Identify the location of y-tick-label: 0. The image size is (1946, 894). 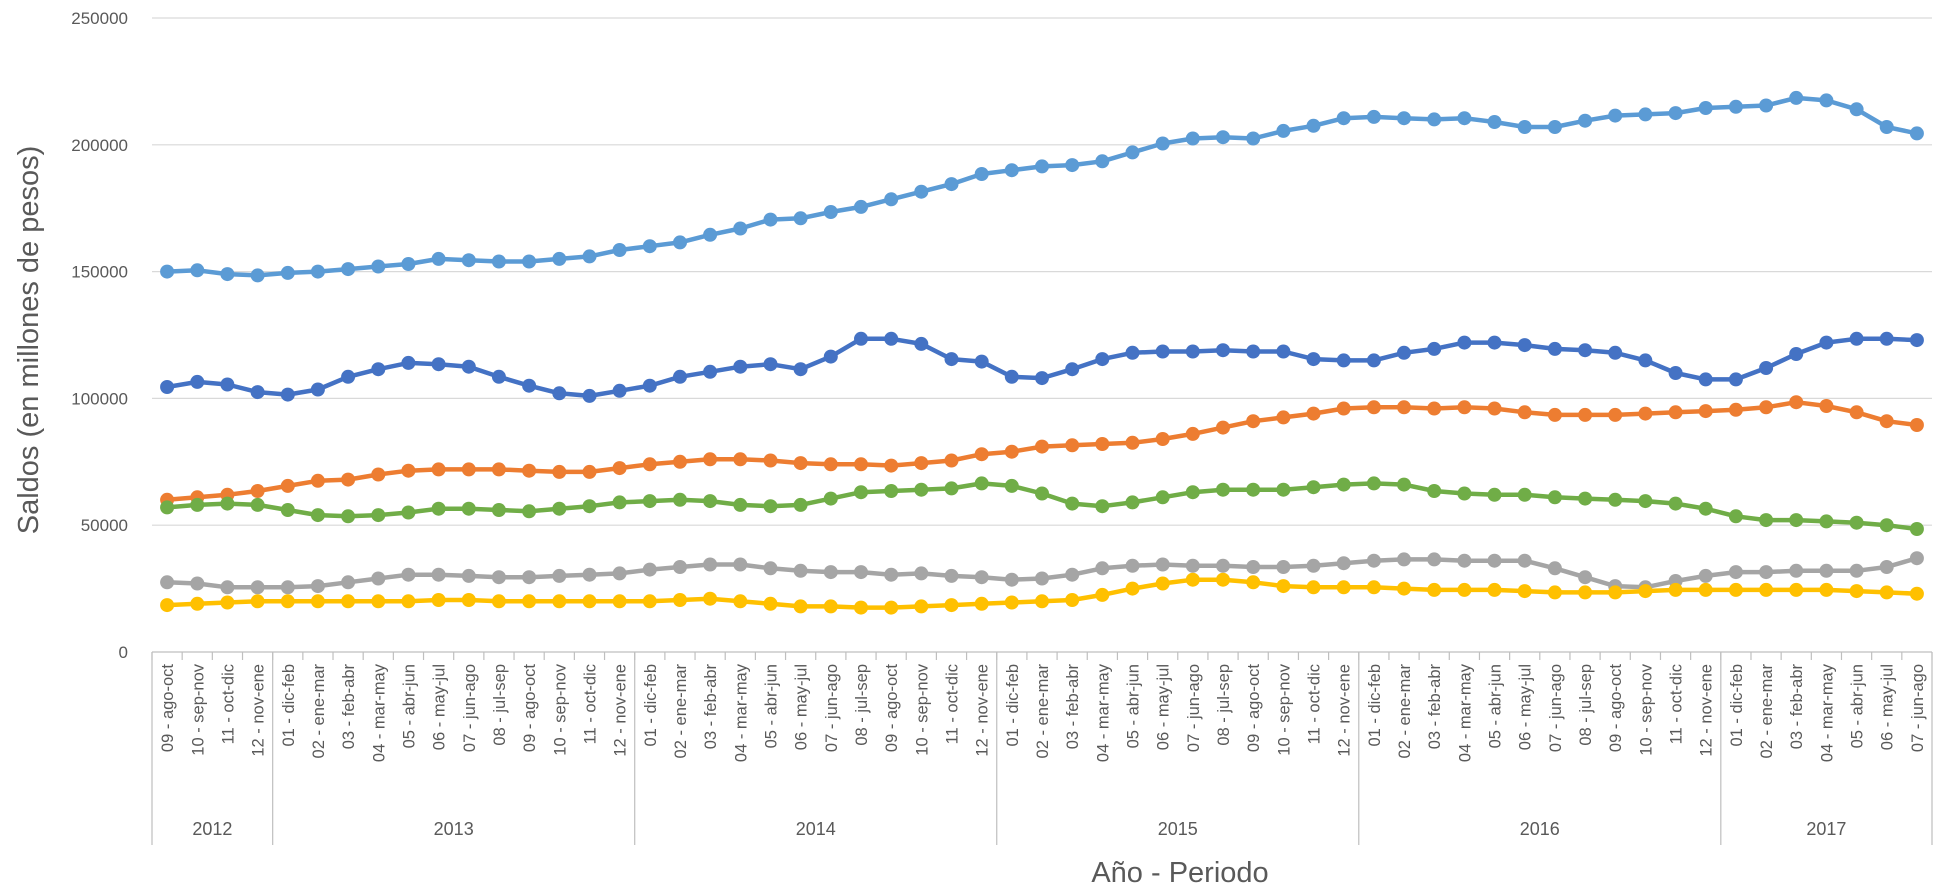
(123, 652).